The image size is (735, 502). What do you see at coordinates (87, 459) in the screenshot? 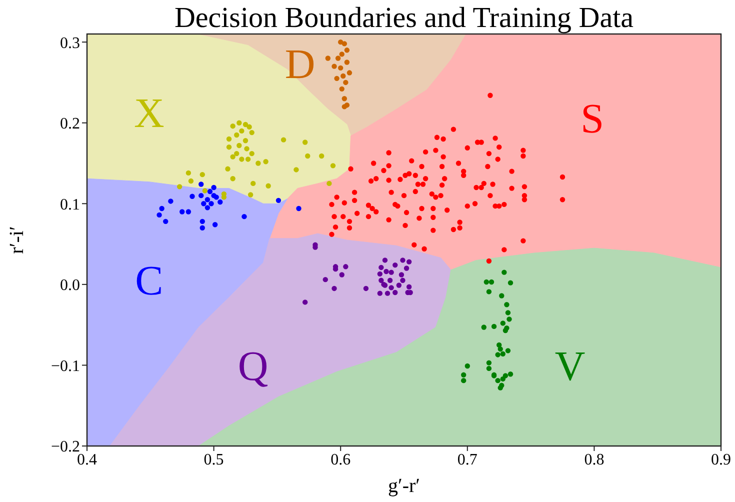
I see `x-tick-label: 0.4` at bounding box center [87, 459].